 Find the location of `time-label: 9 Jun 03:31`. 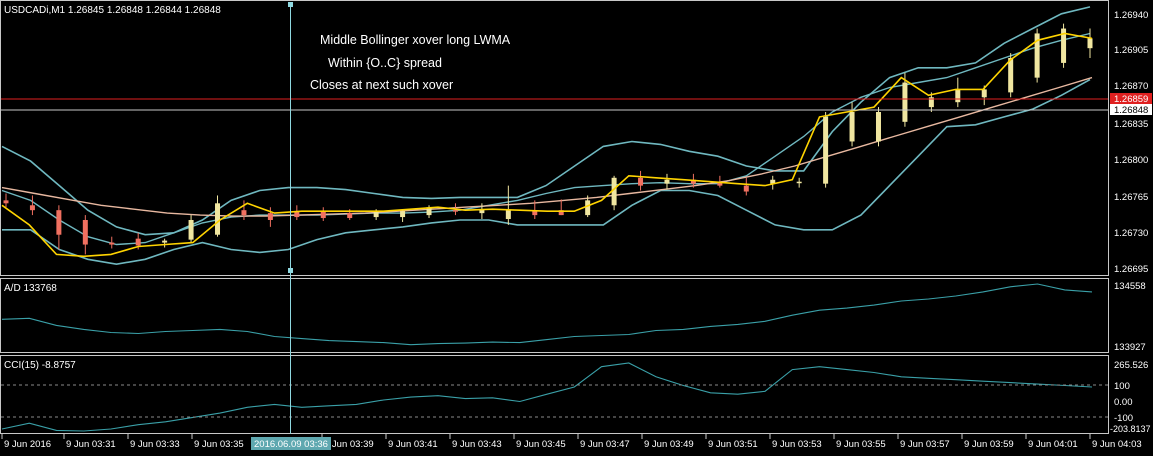

time-label: 9 Jun 03:31 is located at coordinates (91, 444).